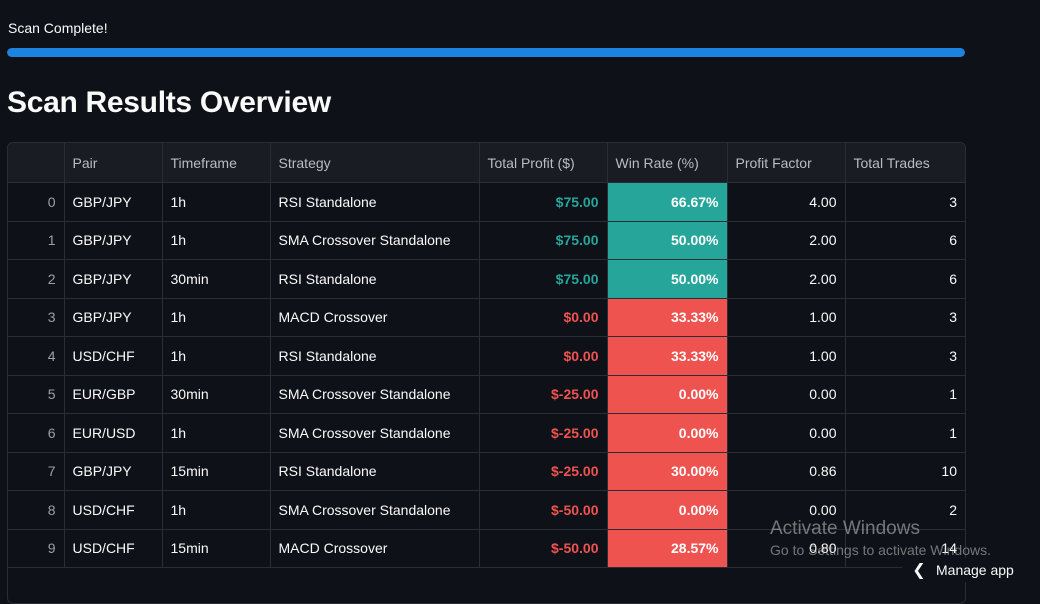  What do you see at coordinates (113, 163) in the screenshot?
I see `column-header-pair: Pair` at bounding box center [113, 163].